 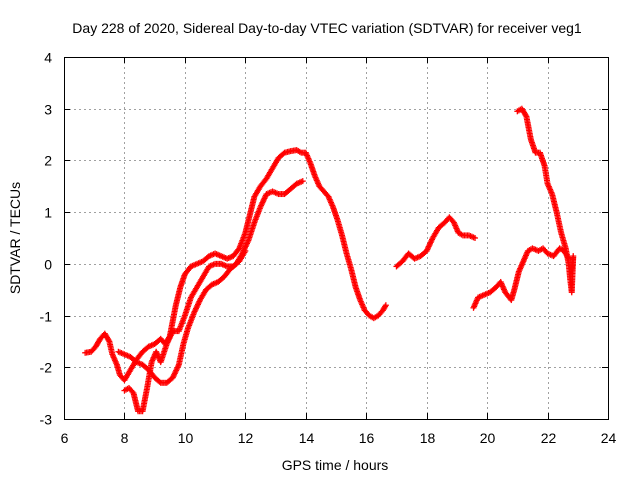 What do you see at coordinates (339, 438) in the screenshot?
I see `x-tick-labels: 6 8 10 12 14 16 18 20 22 24` at bounding box center [339, 438].